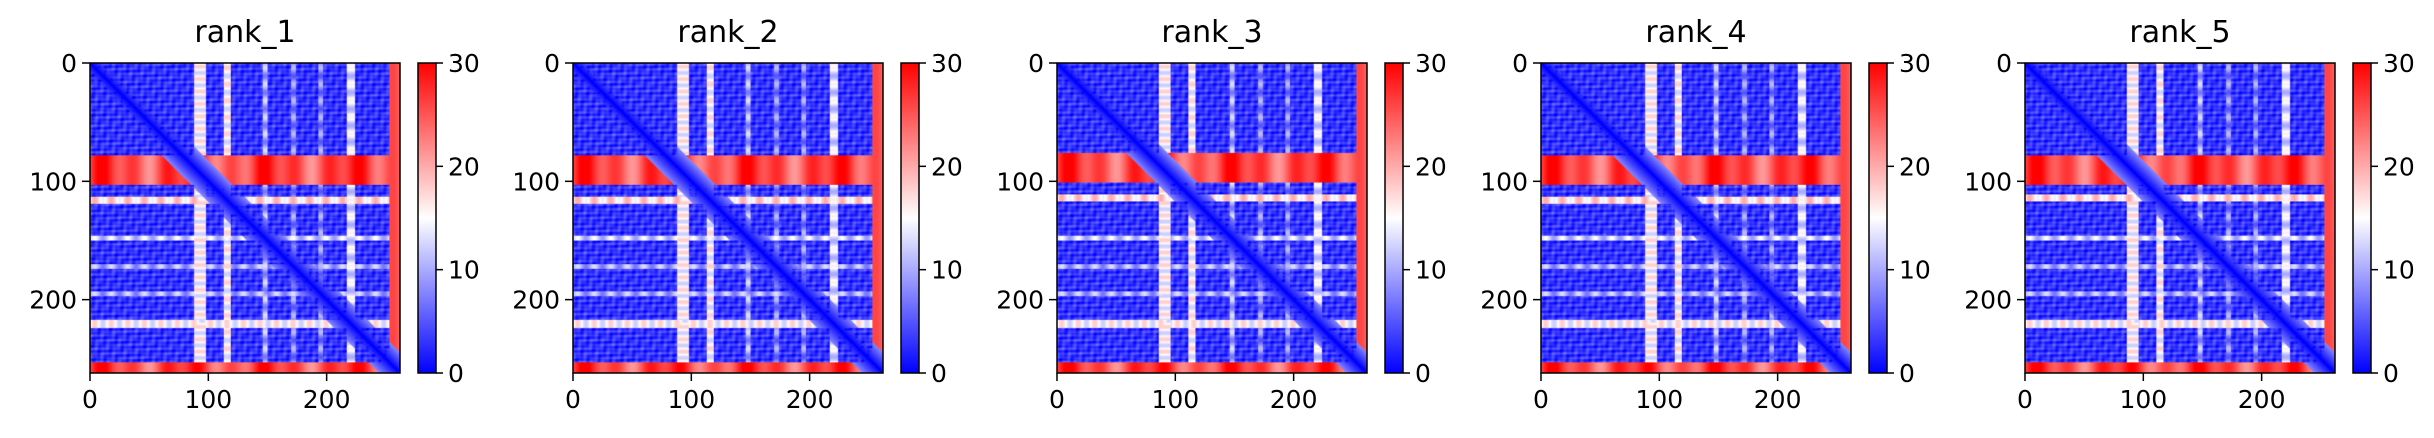 The width and height of the screenshot is (2434, 438). What do you see at coordinates (244, 32) in the screenshot?
I see `panel-title: rank_1` at bounding box center [244, 32].